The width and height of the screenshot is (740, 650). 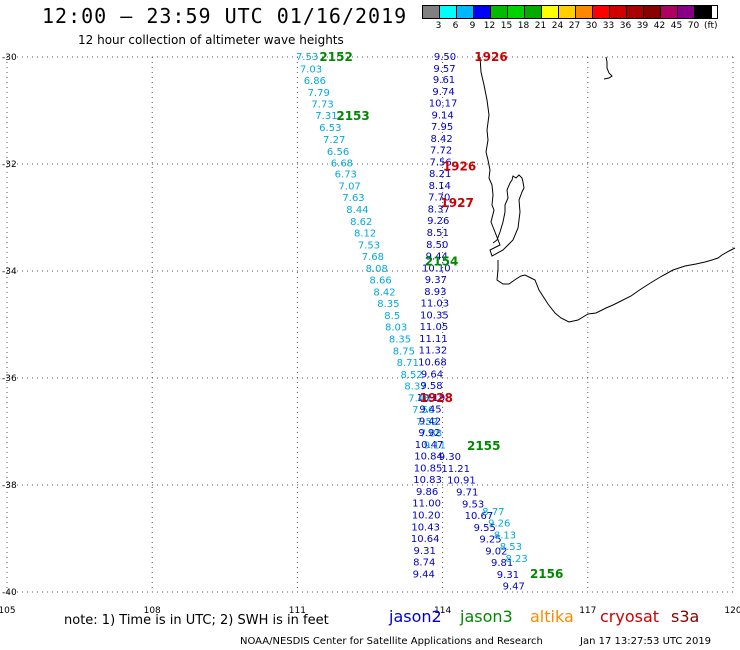 I want to click on wave-height-value: 10.91, so click(x=461, y=481).